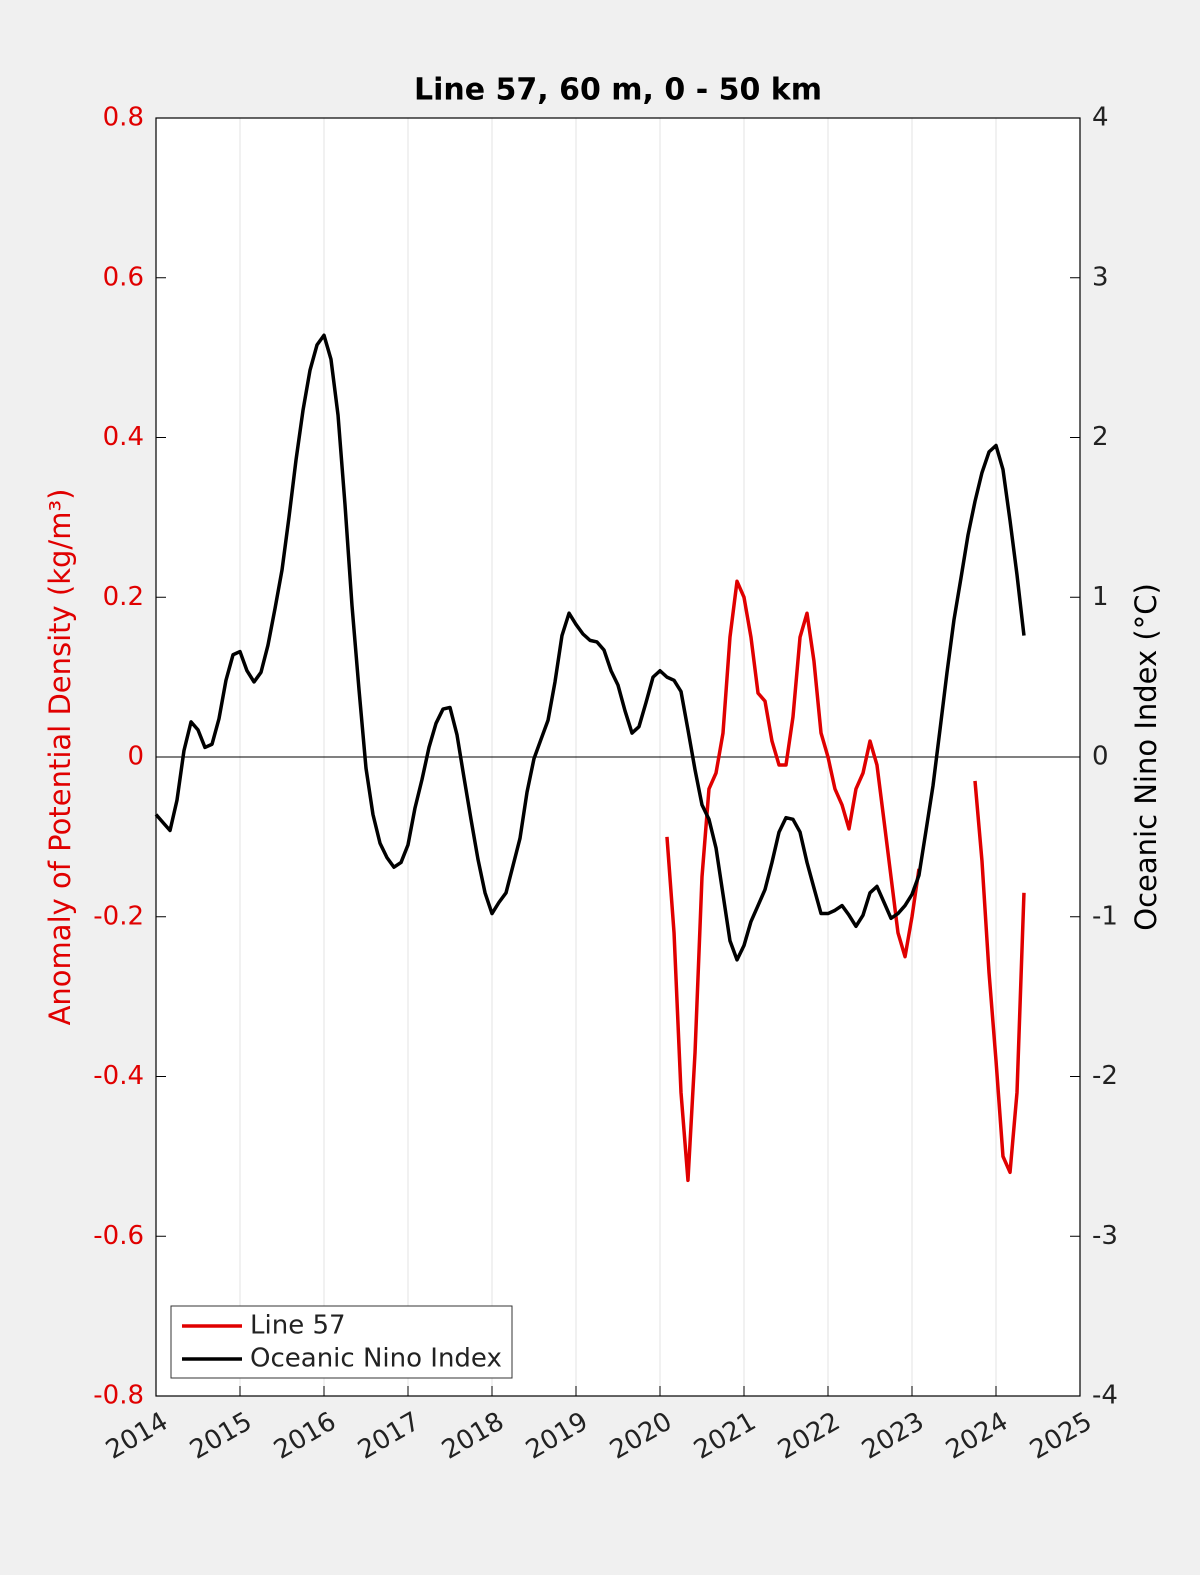 The width and height of the screenshot is (1200, 1575). Describe the element at coordinates (376, 1359) in the screenshot. I see `legend-label: Oceanic Nino Index` at that location.